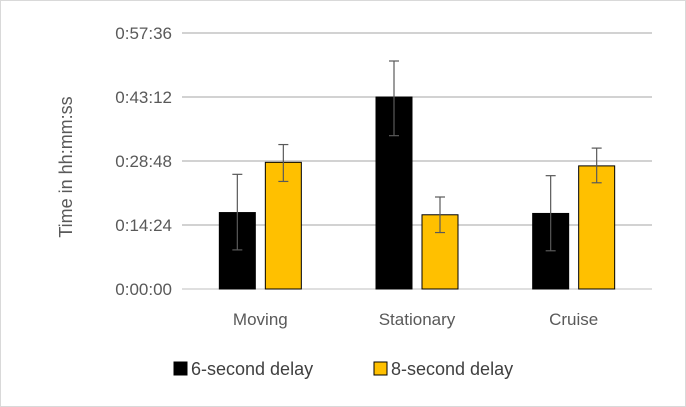  I want to click on y-tick-labels: 0:00:00 0:14:24 0:28:48 0:43:12 0:57:36, so click(143, 161).